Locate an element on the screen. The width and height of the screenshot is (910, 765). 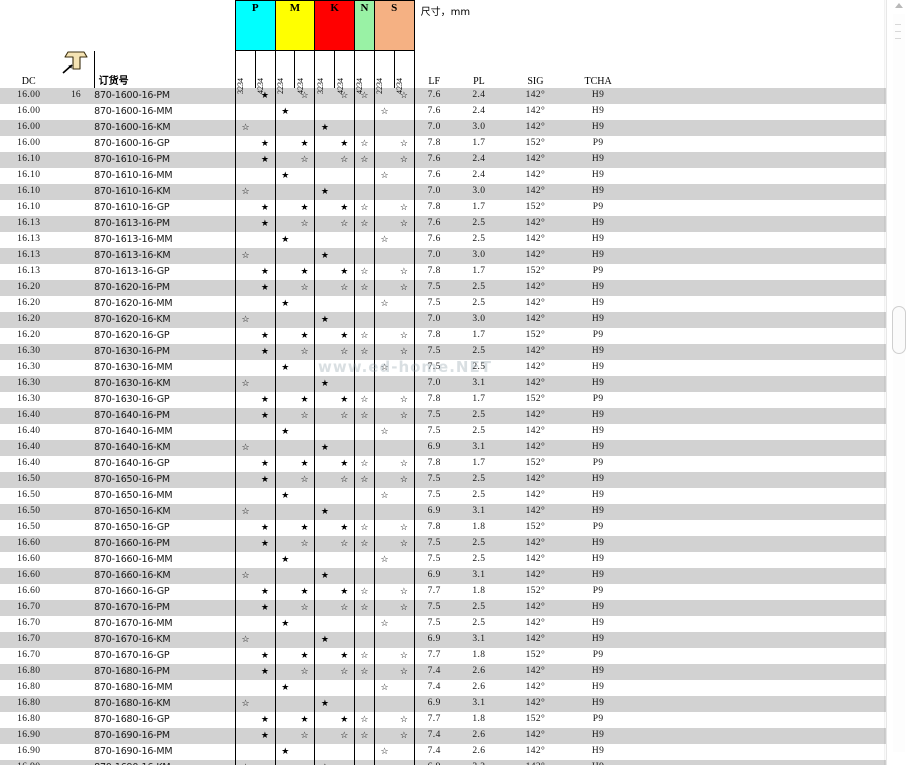
cell-lf: 7.7 is located at coordinates (434, 655).